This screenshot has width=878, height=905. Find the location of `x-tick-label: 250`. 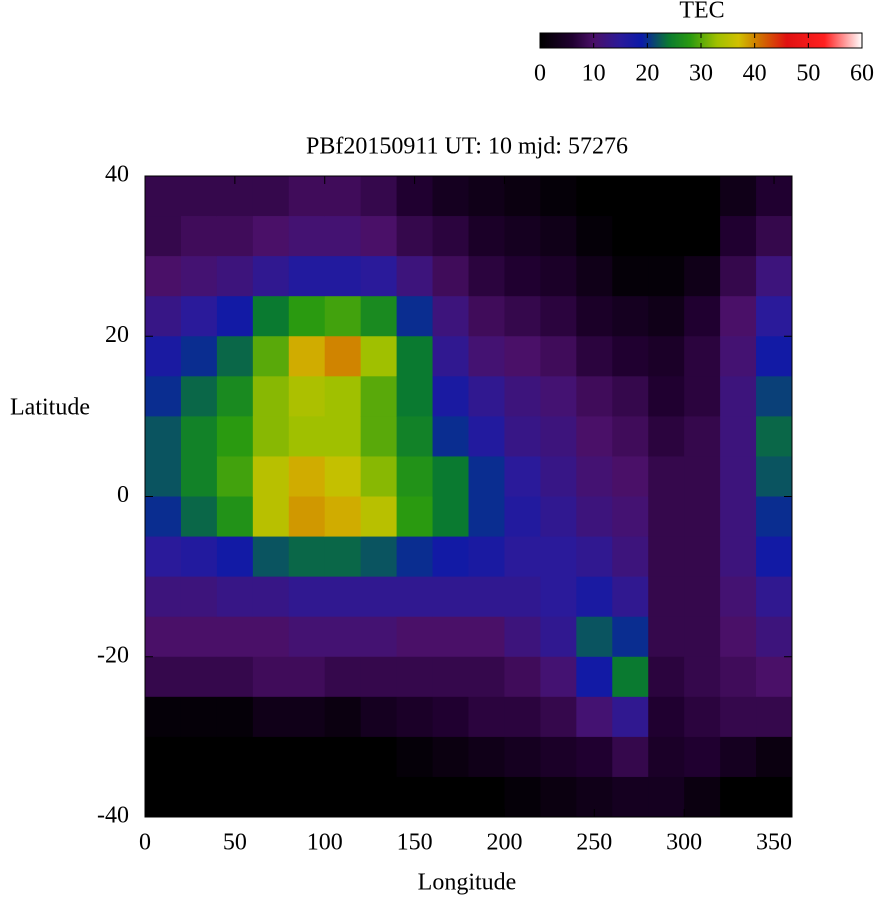

x-tick-label: 250 is located at coordinates (594, 843).